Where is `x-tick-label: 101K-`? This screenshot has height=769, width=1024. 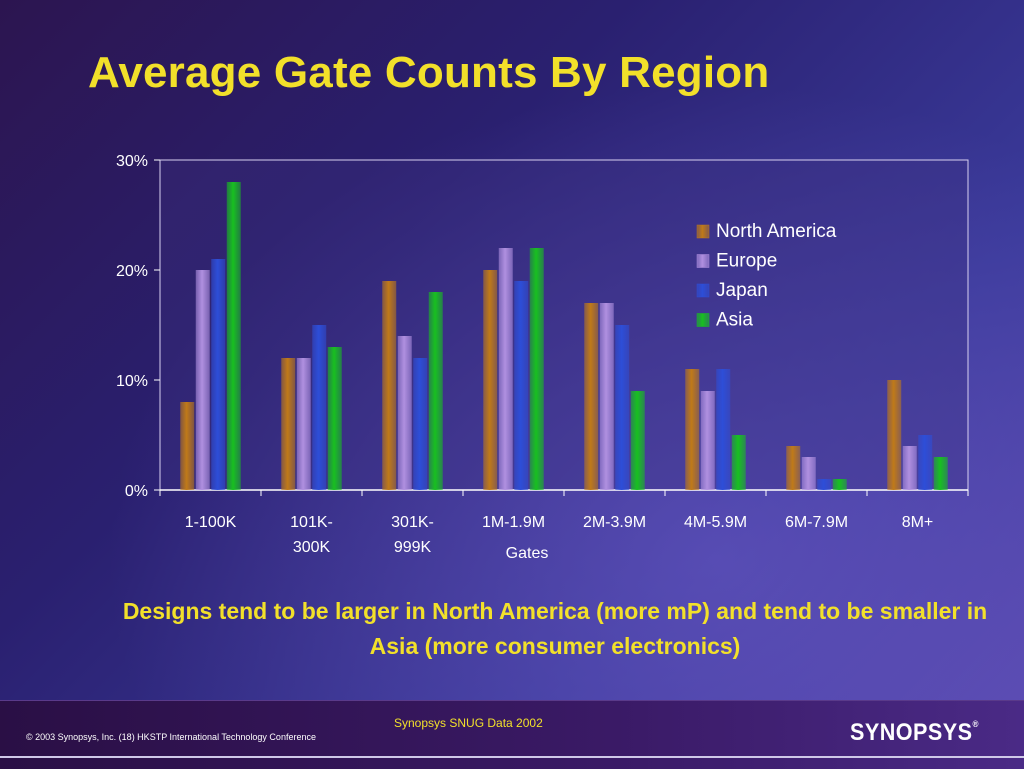 x-tick-label: 101K- is located at coordinates (311, 522).